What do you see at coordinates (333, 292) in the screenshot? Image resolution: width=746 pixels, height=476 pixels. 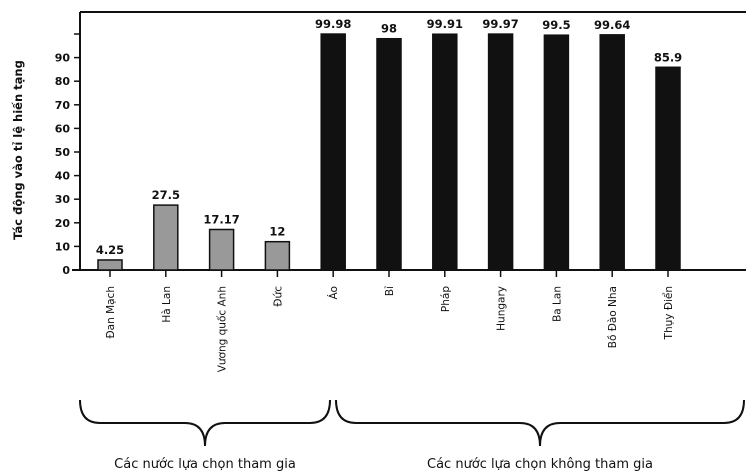 I see `x-tick-label: Áo` at bounding box center [333, 292].